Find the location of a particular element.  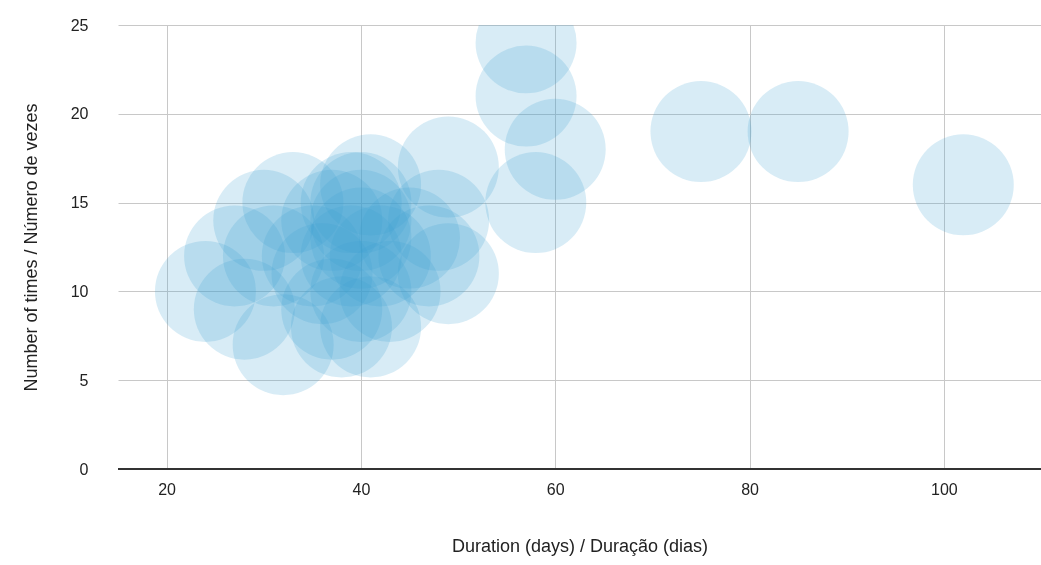

x-tick-label: 80 is located at coordinates (750, 489).